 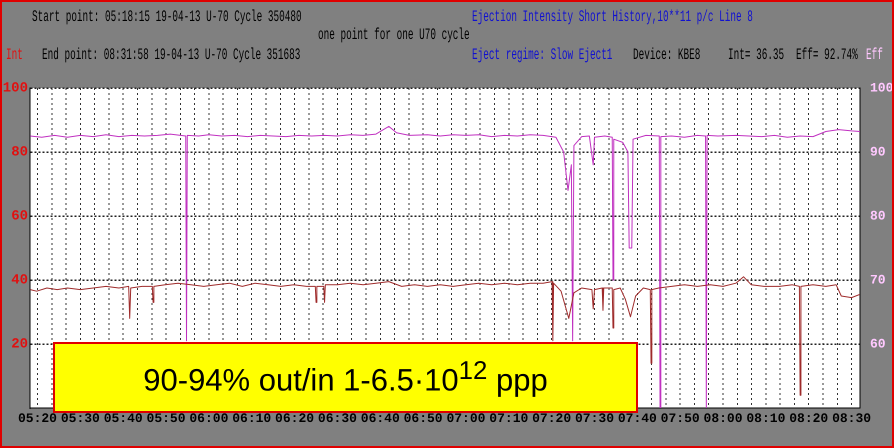 What do you see at coordinates (252, 418) in the screenshot?
I see `x-tick-label: 06:10` at bounding box center [252, 418].